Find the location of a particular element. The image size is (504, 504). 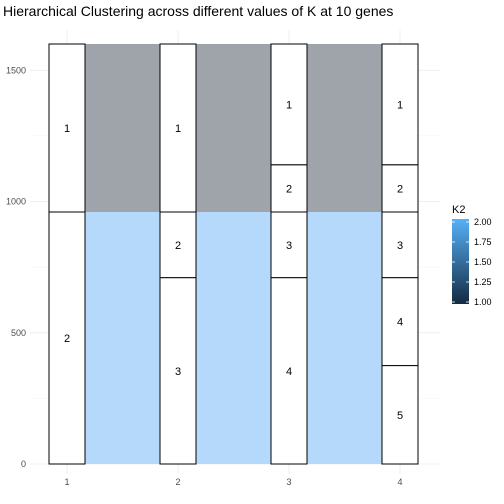

legend-colorbar is located at coordinates (460, 261).